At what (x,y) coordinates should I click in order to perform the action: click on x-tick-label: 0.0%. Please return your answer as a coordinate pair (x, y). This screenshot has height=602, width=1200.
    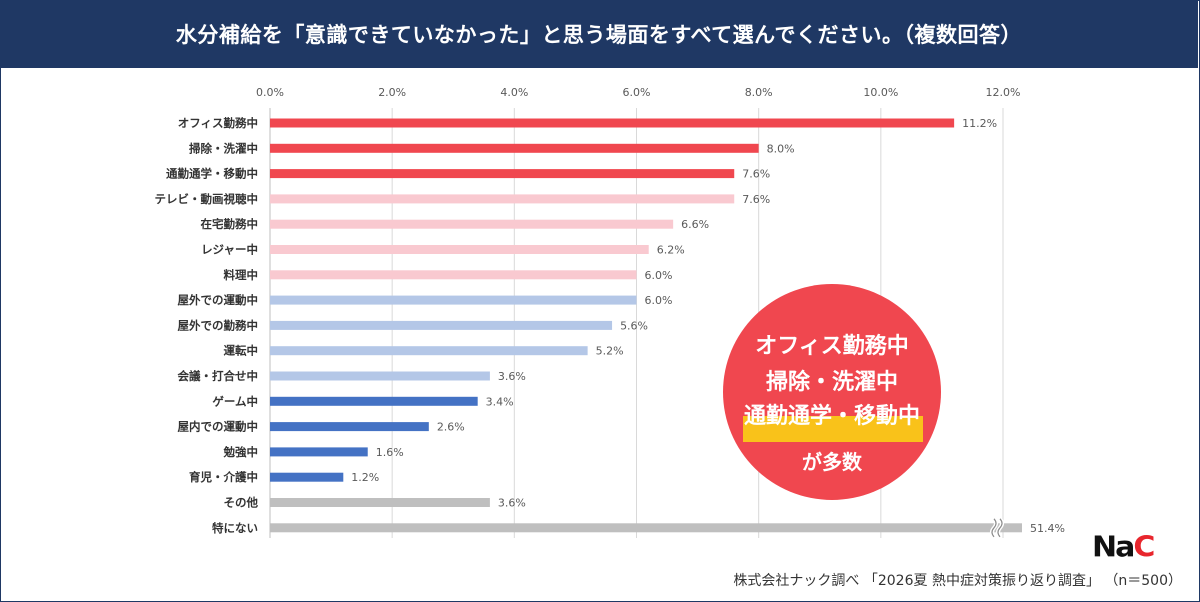
    Looking at the image, I should click on (270, 92).